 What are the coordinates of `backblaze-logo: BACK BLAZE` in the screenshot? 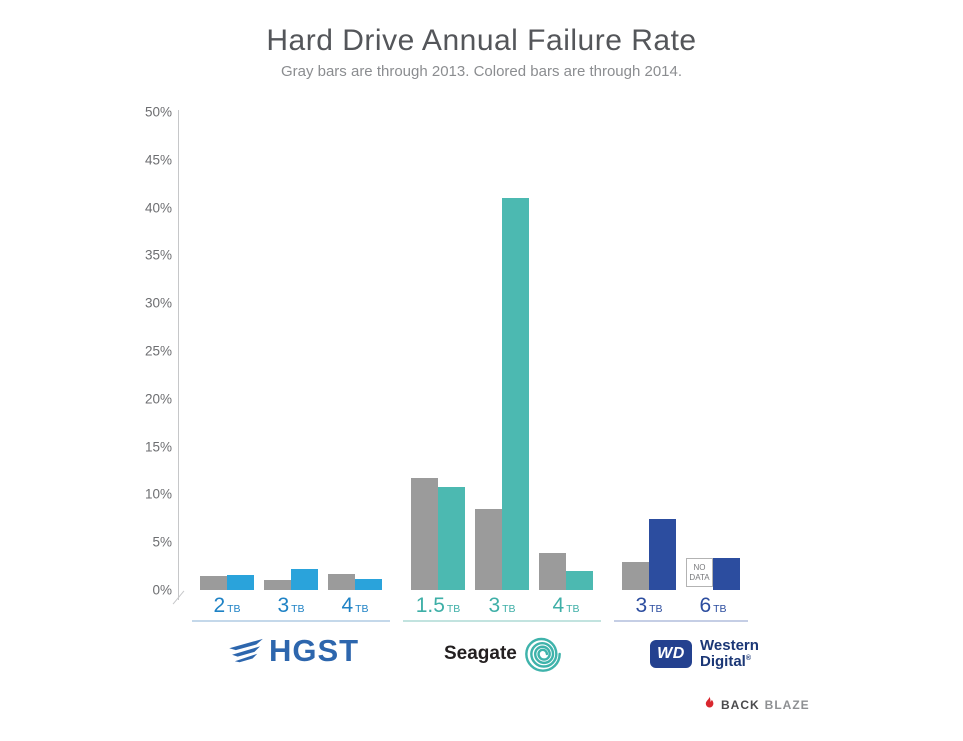 It's located at (756, 704).